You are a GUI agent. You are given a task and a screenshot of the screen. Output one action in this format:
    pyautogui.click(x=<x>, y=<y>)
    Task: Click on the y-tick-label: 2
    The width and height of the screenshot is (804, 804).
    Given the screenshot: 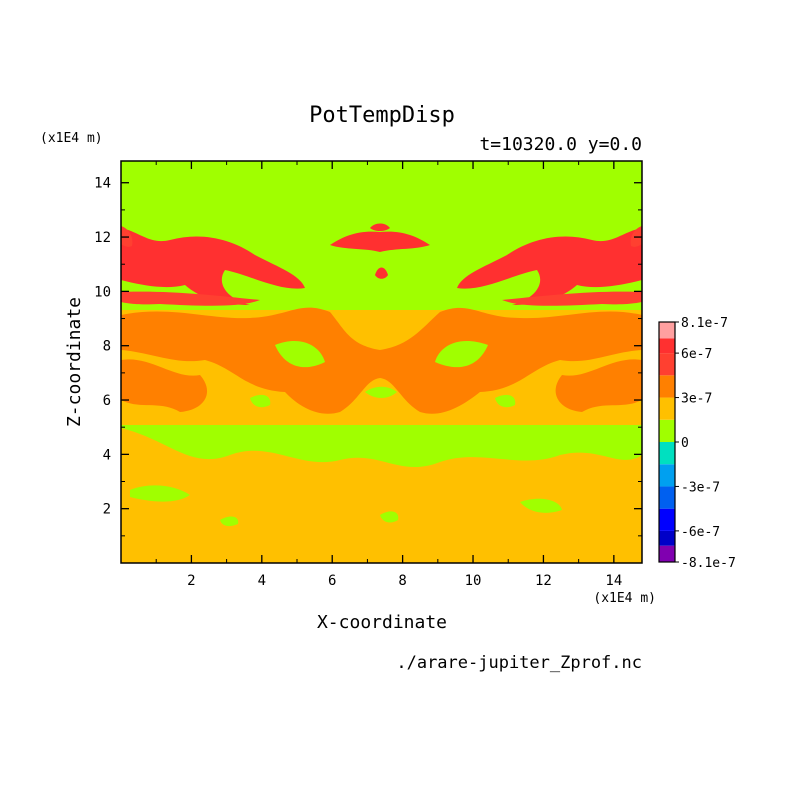 What is the action you would take?
    pyautogui.click(x=107, y=510)
    